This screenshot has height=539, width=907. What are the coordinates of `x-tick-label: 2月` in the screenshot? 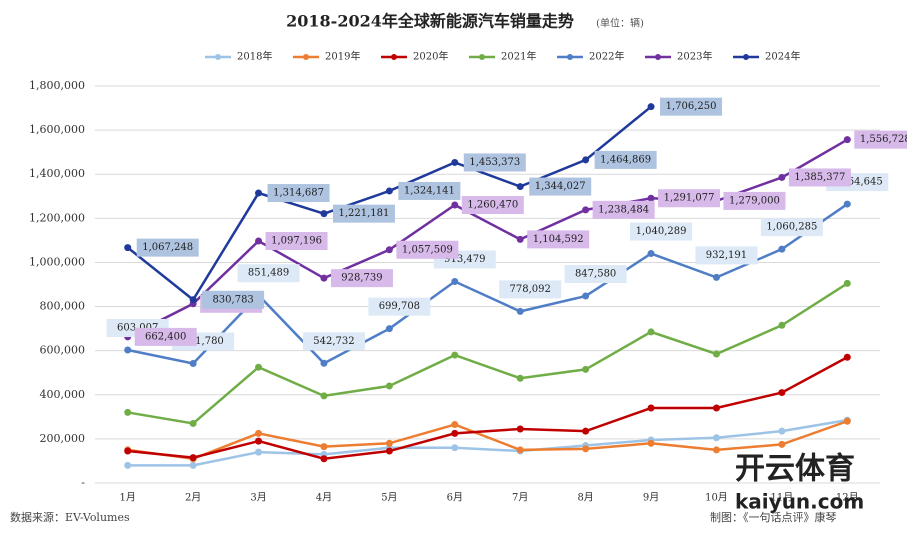 It's located at (193, 498).